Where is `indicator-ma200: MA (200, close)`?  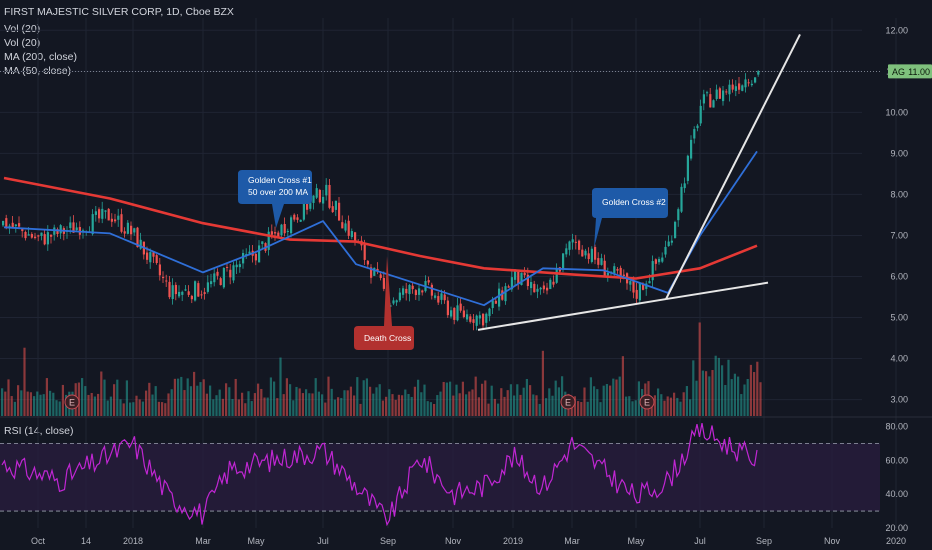
indicator-ma200: MA (200, close) is located at coordinates (40, 57).